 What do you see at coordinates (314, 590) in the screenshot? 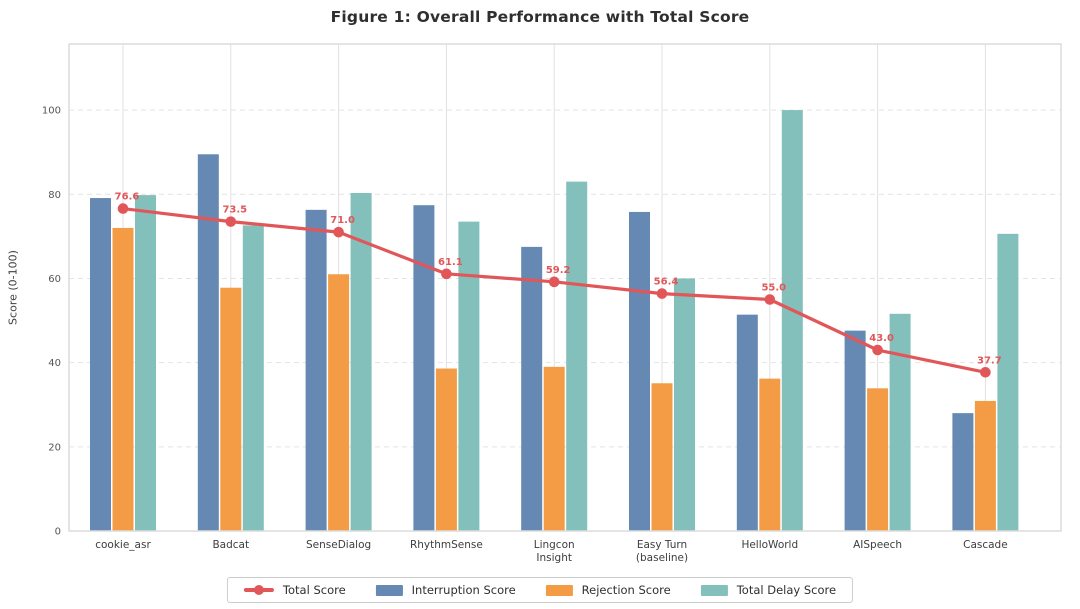
I see `legend-label: Total Score` at bounding box center [314, 590].